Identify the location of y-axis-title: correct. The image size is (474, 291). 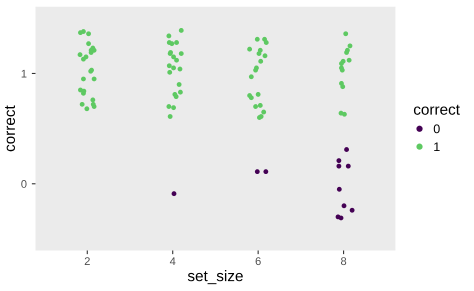
(10, 128).